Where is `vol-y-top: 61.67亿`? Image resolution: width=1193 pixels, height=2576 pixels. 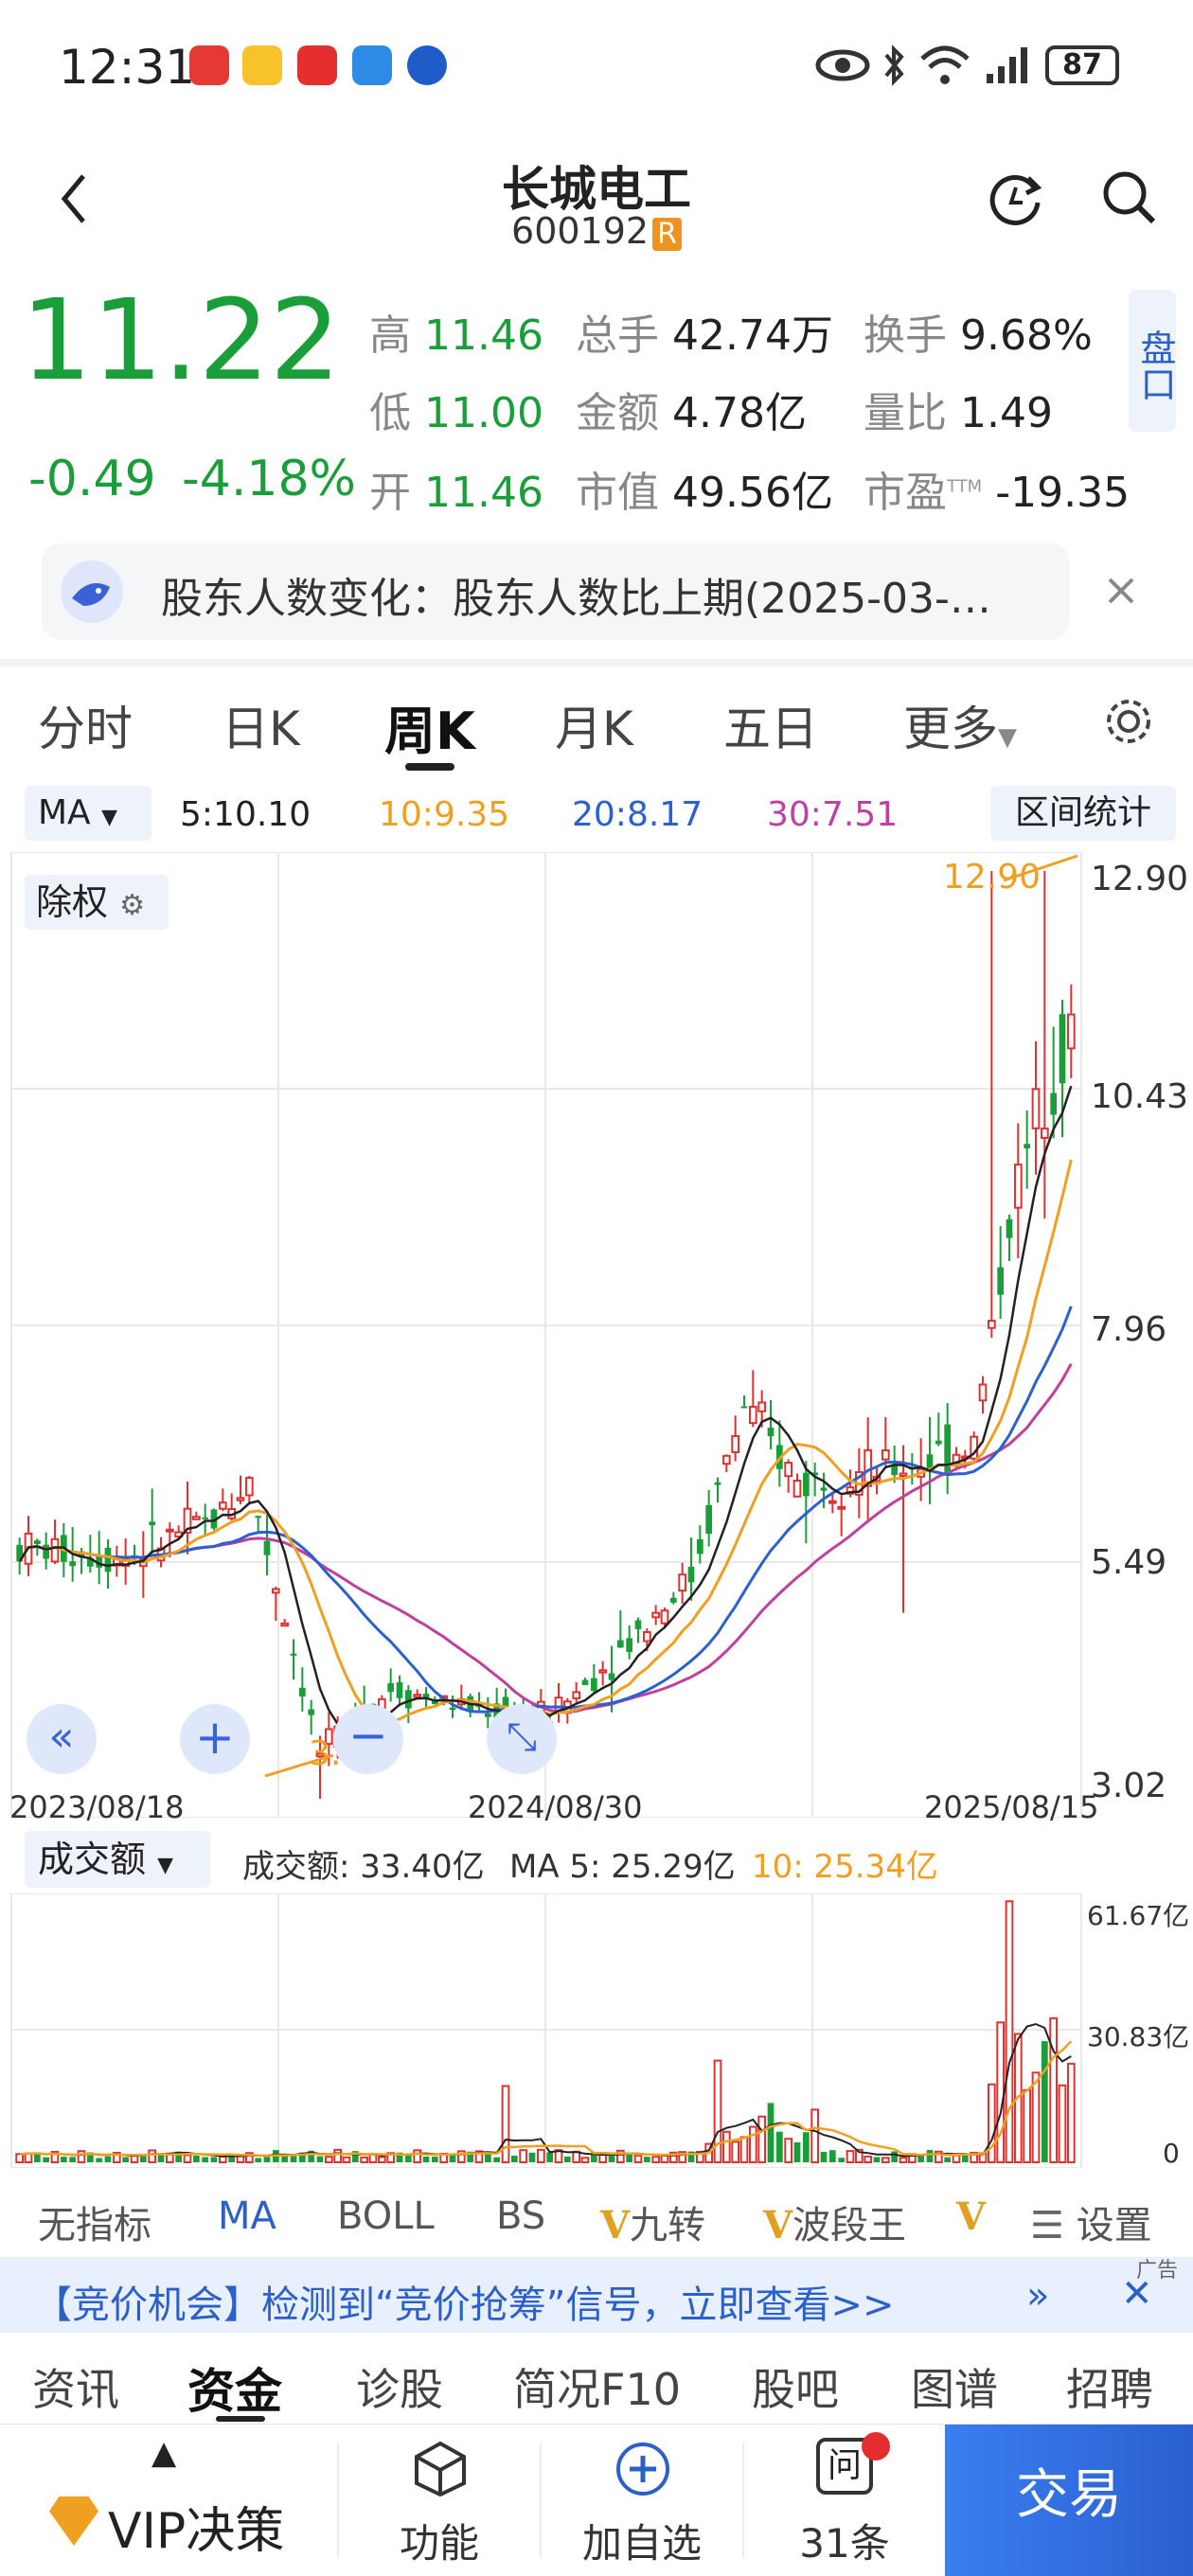 vol-y-top: 61.67亿 is located at coordinates (1138, 1915).